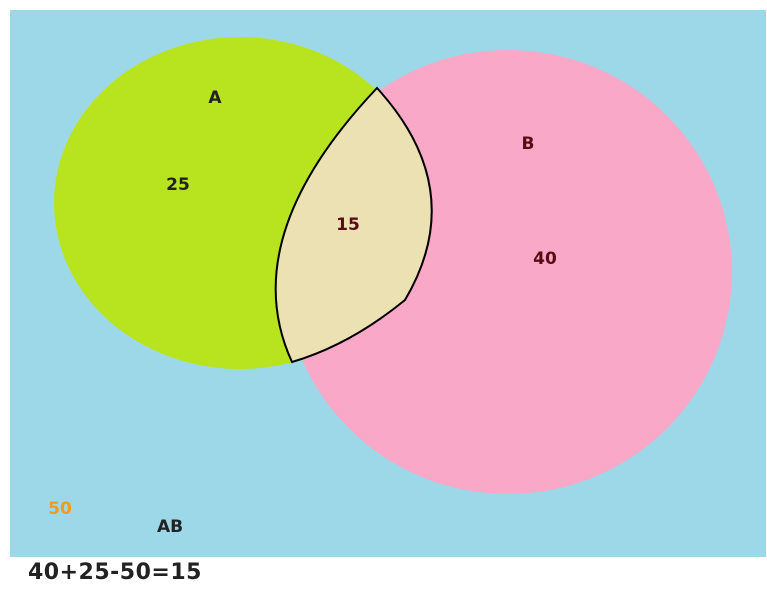 This screenshot has width=767, height=603. What do you see at coordinates (170, 527) in the screenshot?
I see `outside-label: AB` at bounding box center [170, 527].